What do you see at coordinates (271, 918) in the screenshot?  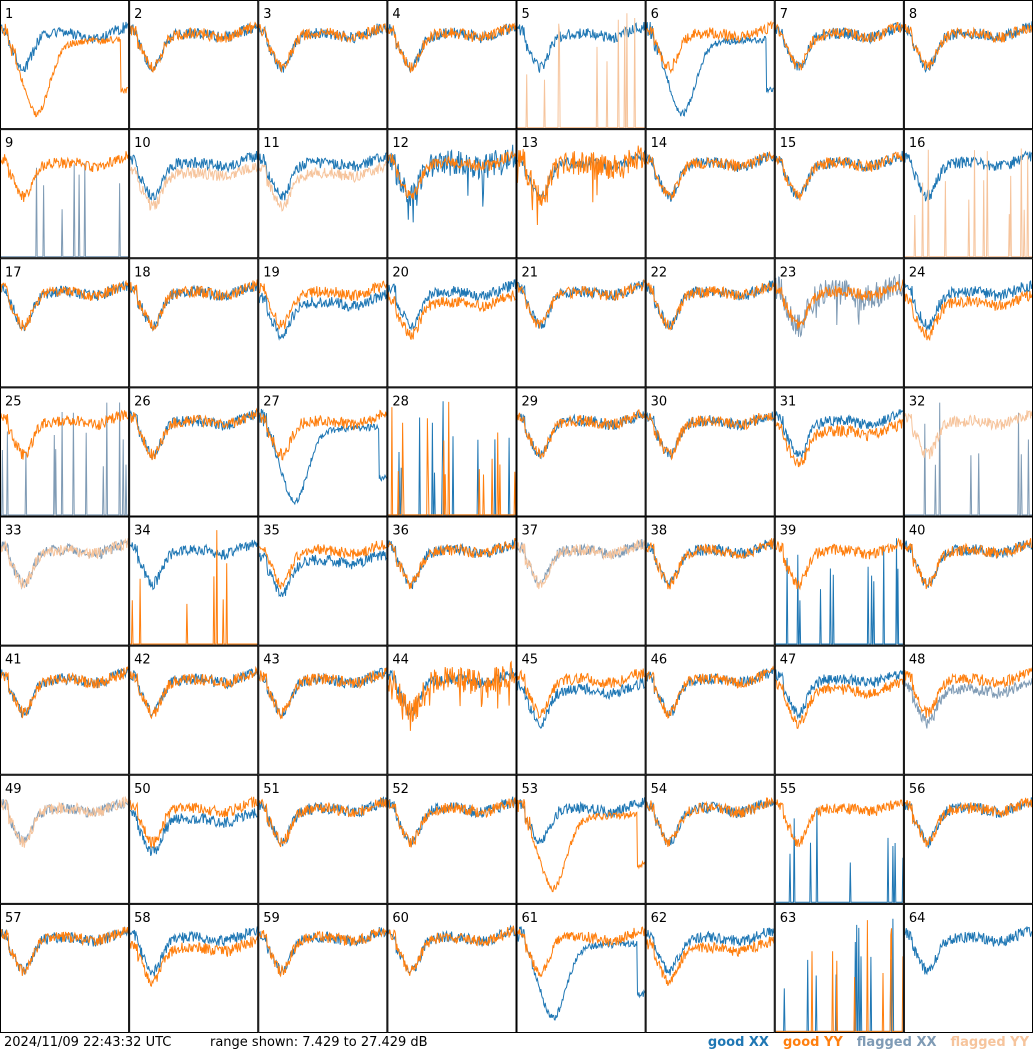 I see `panel-label: 59` at bounding box center [271, 918].